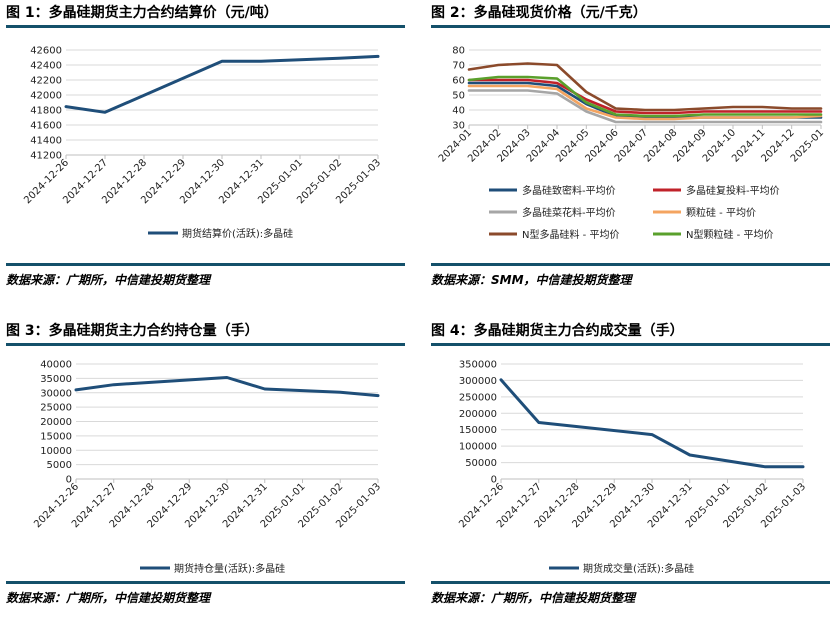  Describe the element at coordinates (531, 280) in the screenshot. I see `source-note: 数据来源：SMM，中信建投期货整理` at that location.